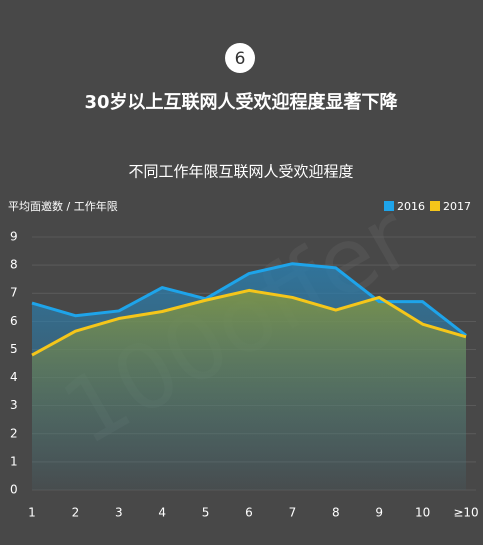 Image resolution: width=483 pixels, height=545 pixels. Describe the element at coordinates (14, 321) in the screenshot. I see `y-tick-label: 6` at that location.